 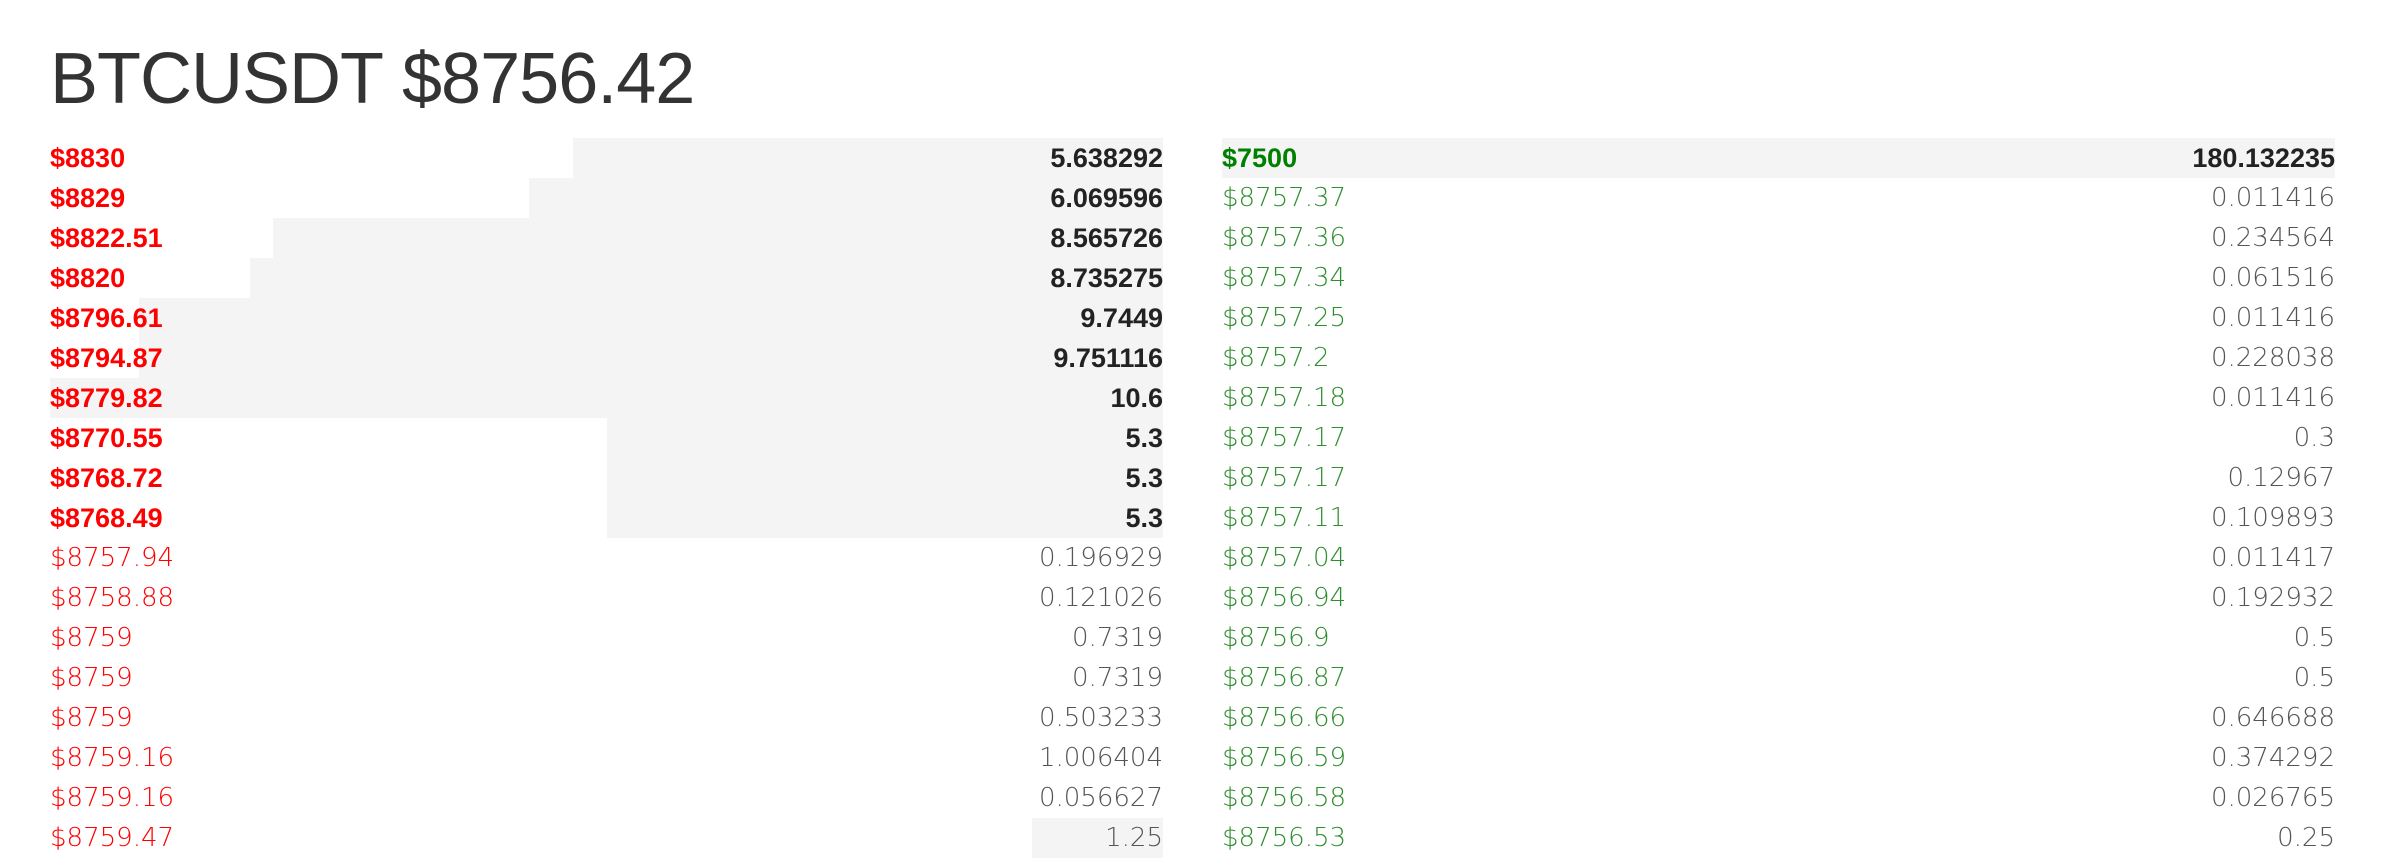 I want to click on bid-order-row: $8757.18 0.011416, so click(x=1778, y=398).